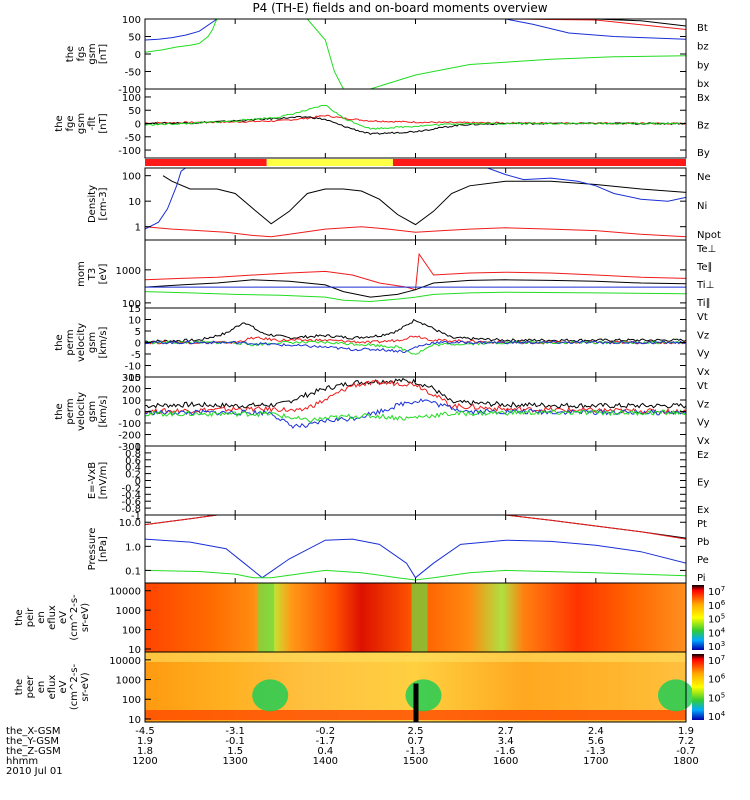 The height and width of the screenshot is (800, 750). I want to click on legend-by: by, so click(703, 65).